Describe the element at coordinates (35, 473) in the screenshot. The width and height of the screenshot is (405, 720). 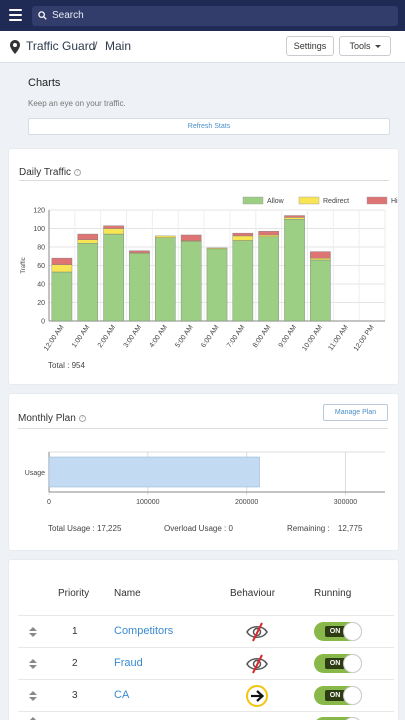
I see `y-category-label: Usage` at that location.